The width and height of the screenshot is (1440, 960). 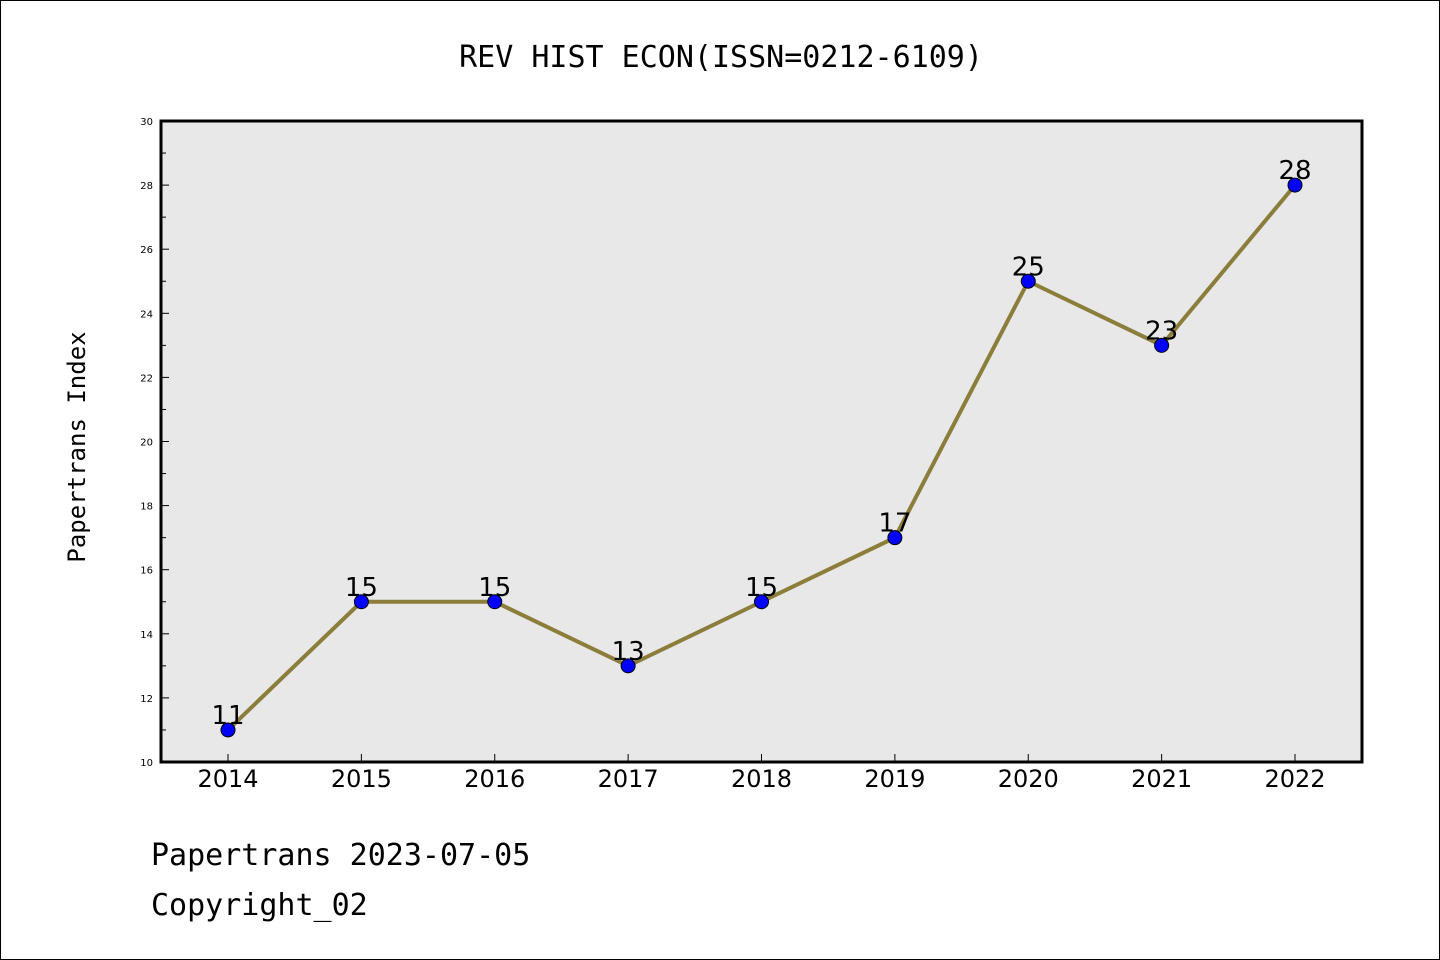 What do you see at coordinates (146, 122) in the screenshot?
I see `y-tick-label: 30` at bounding box center [146, 122].